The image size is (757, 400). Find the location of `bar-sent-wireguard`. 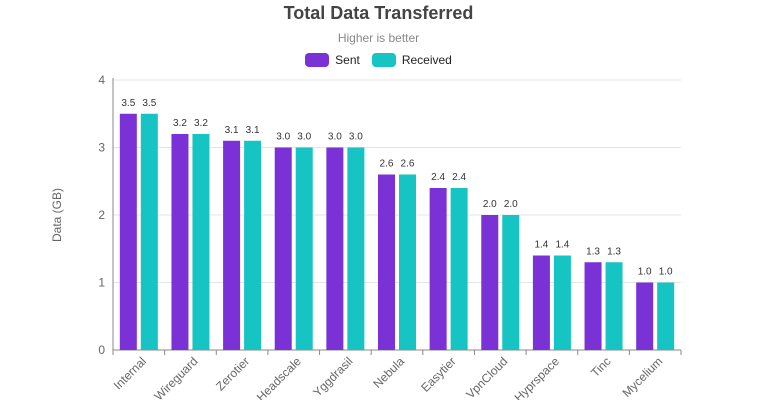

bar-sent-wireguard is located at coordinates (180, 242).